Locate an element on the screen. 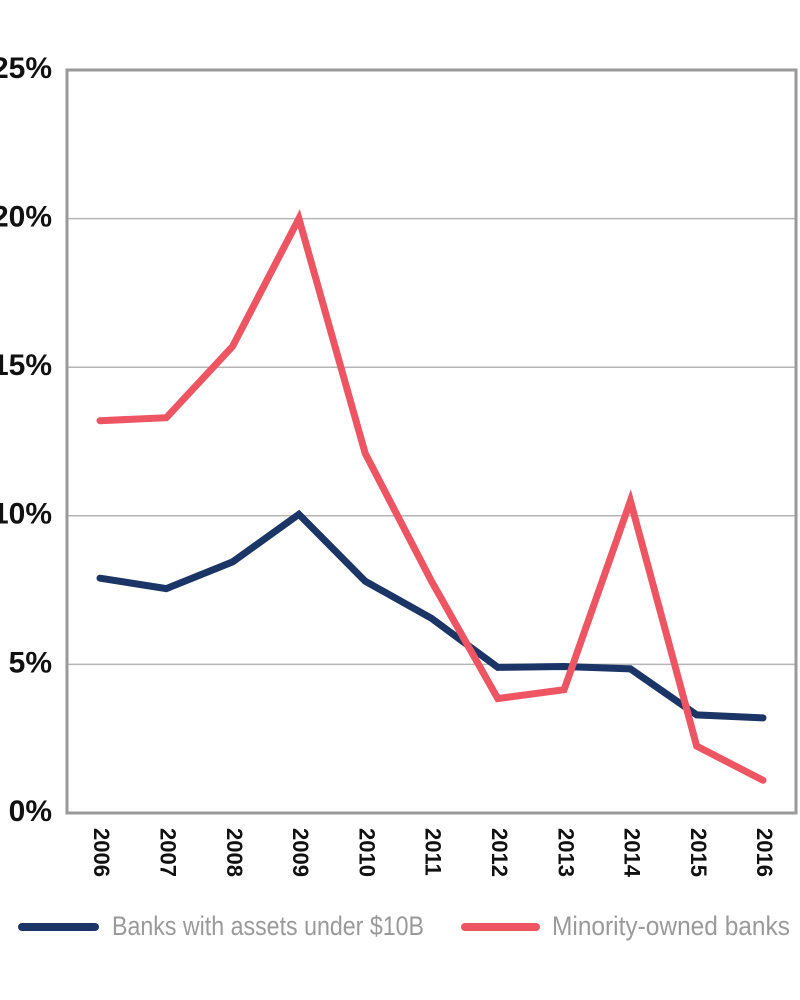 Image resolution: width=800 pixels, height=1000 pixels. legend-item: Banks with assets under $10B is located at coordinates (221, 926).